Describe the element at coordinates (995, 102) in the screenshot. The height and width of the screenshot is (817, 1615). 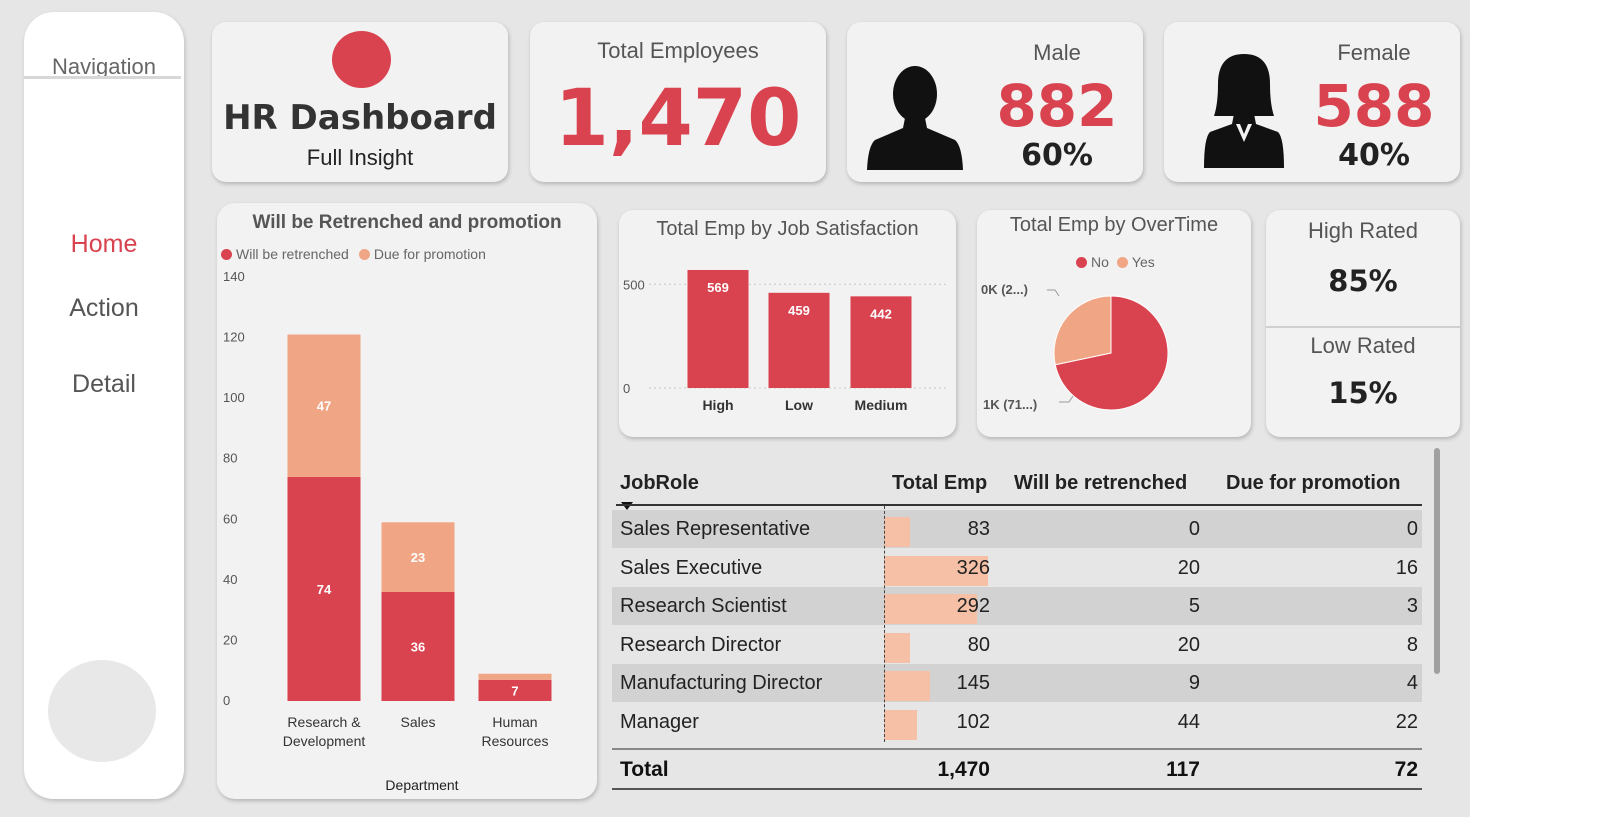
I see `male-card: Male 882 60%` at that location.